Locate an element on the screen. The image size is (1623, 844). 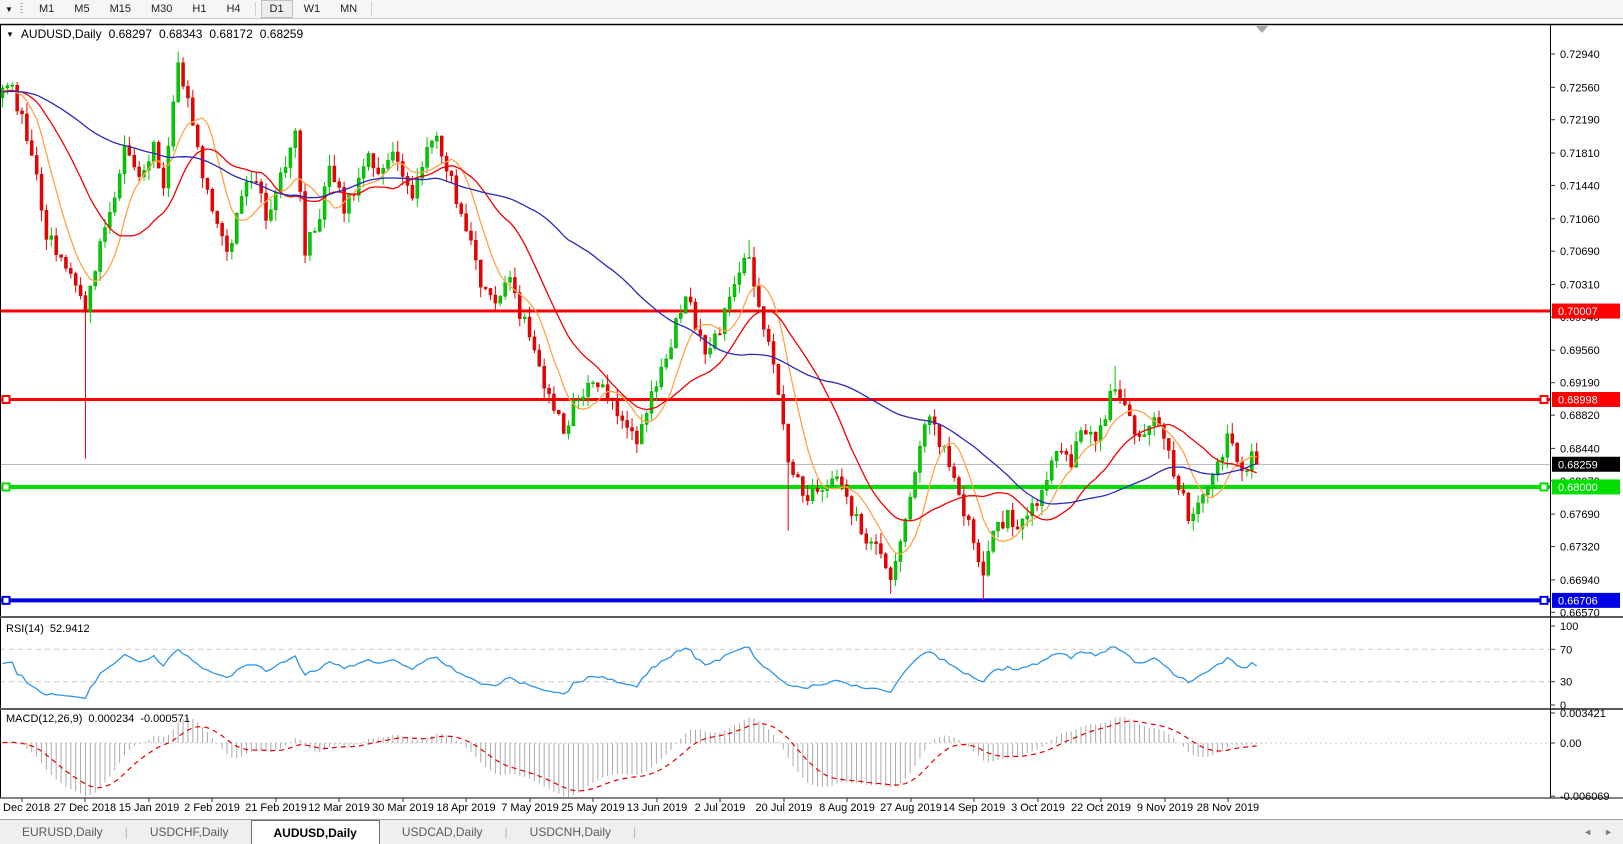
price-badge-resistance-2: 0.68998 is located at coordinates (1586, 399).